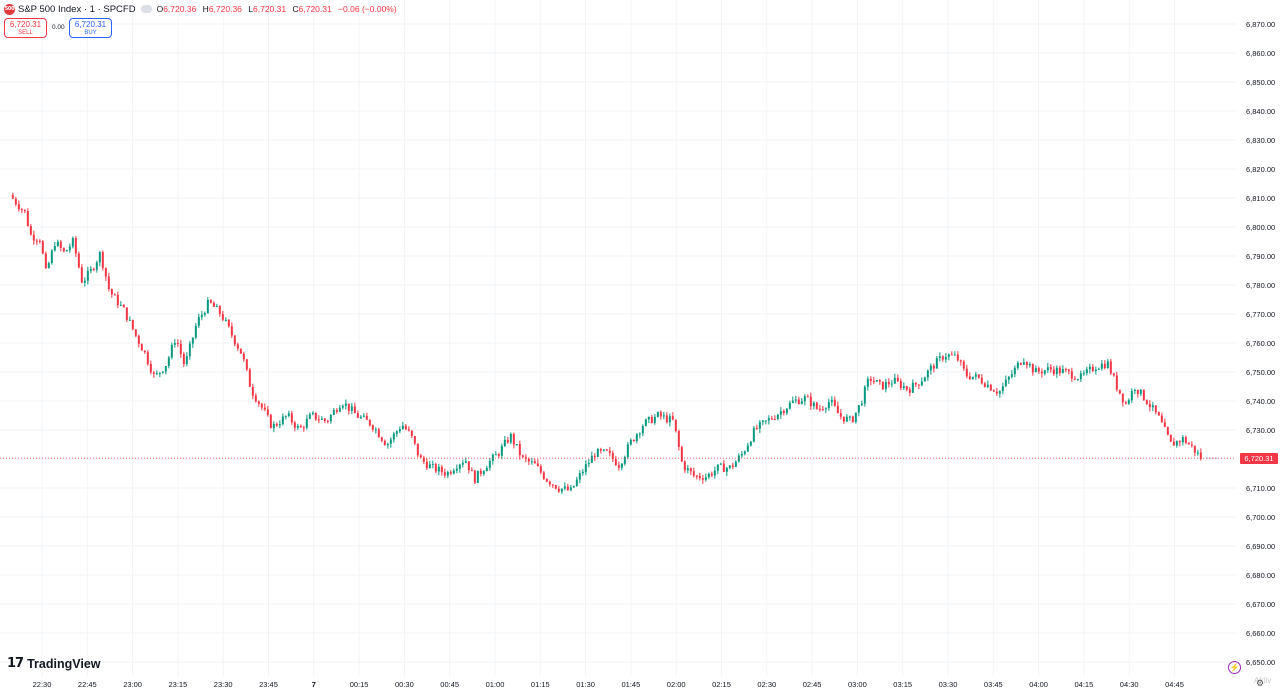  Describe the element at coordinates (314, 684) in the screenshot. I see `x-tick-label: 7` at that location.